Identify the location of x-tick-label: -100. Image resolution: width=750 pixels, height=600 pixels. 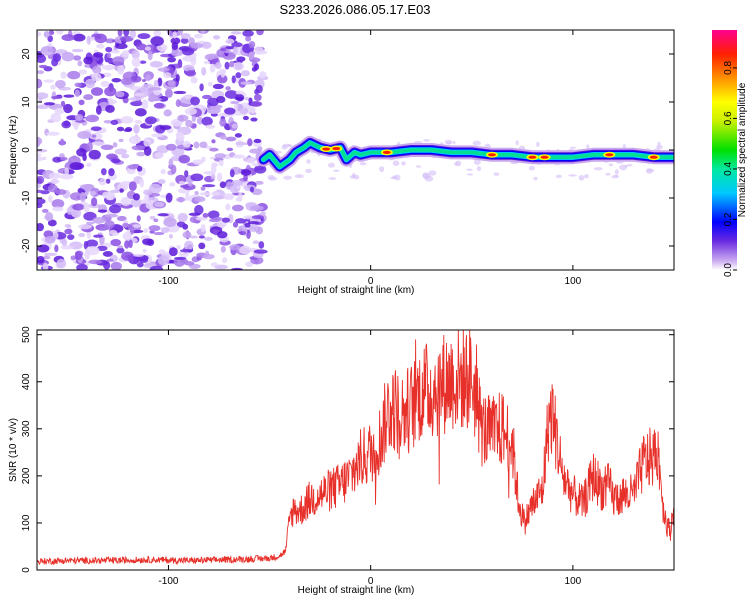
(168, 281).